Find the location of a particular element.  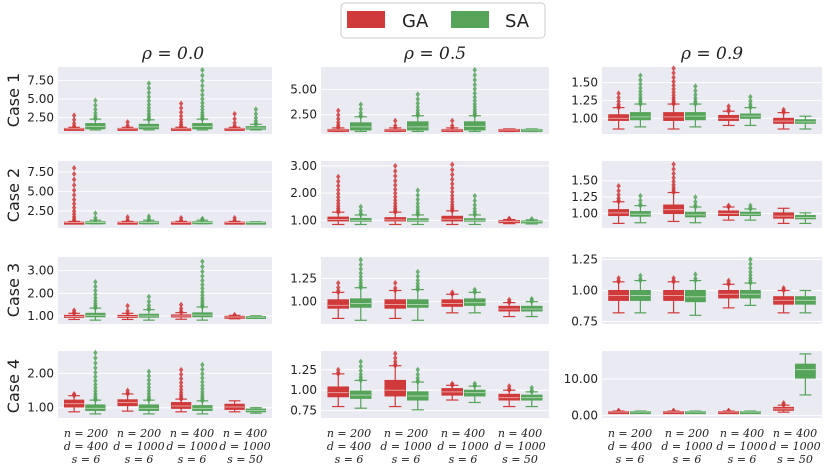

x-label-m4-n: n = 400 is located at coordinates (520, 433).